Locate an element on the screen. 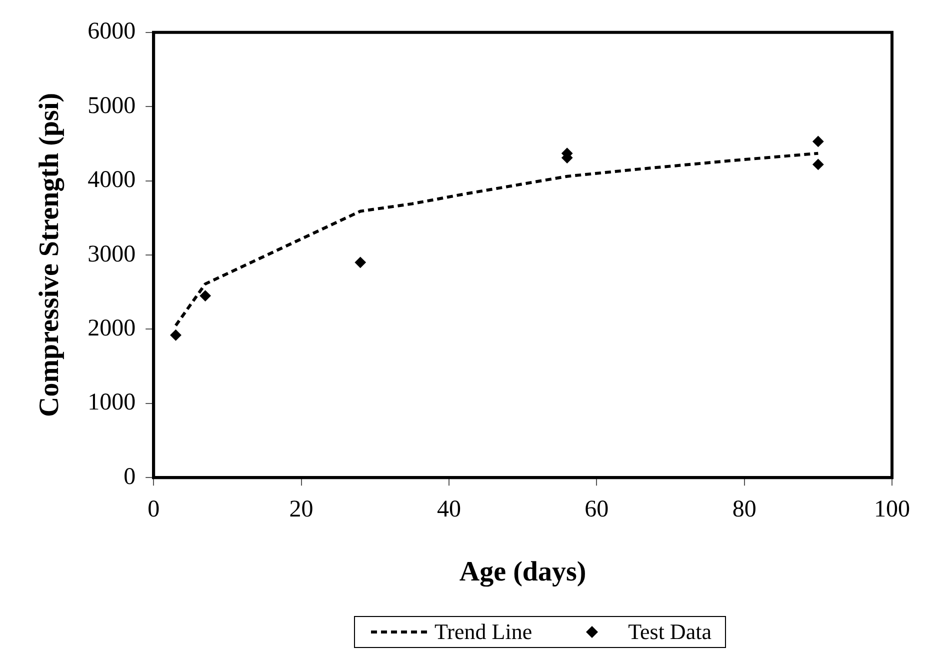 The width and height of the screenshot is (930, 671). y-tick-label: 0 is located at coordinates (130, 477).